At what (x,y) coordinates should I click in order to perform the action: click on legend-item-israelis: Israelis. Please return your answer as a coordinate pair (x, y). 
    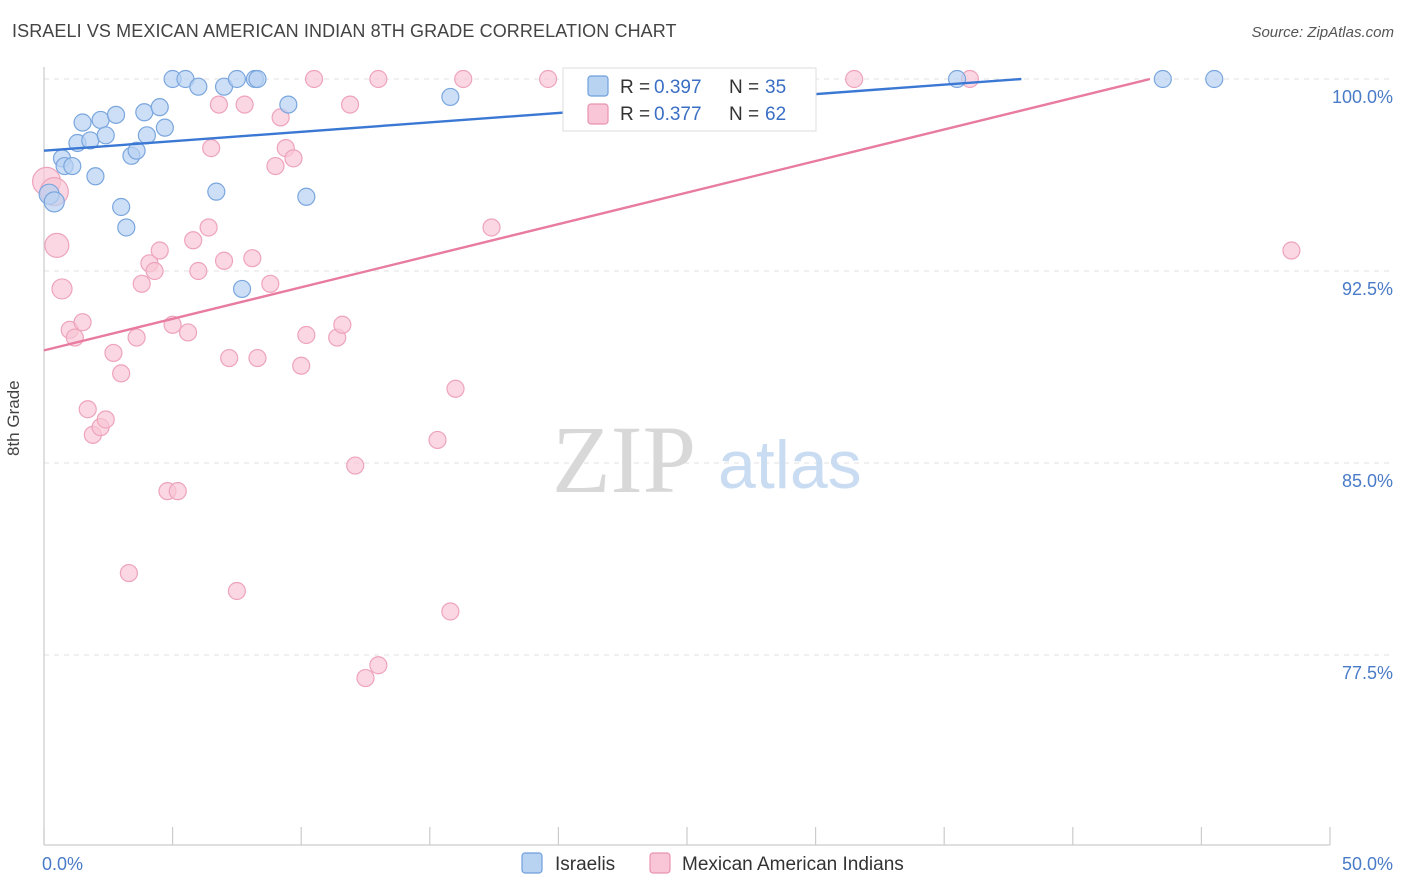
    Looking at the image, I should click on (568, 863).